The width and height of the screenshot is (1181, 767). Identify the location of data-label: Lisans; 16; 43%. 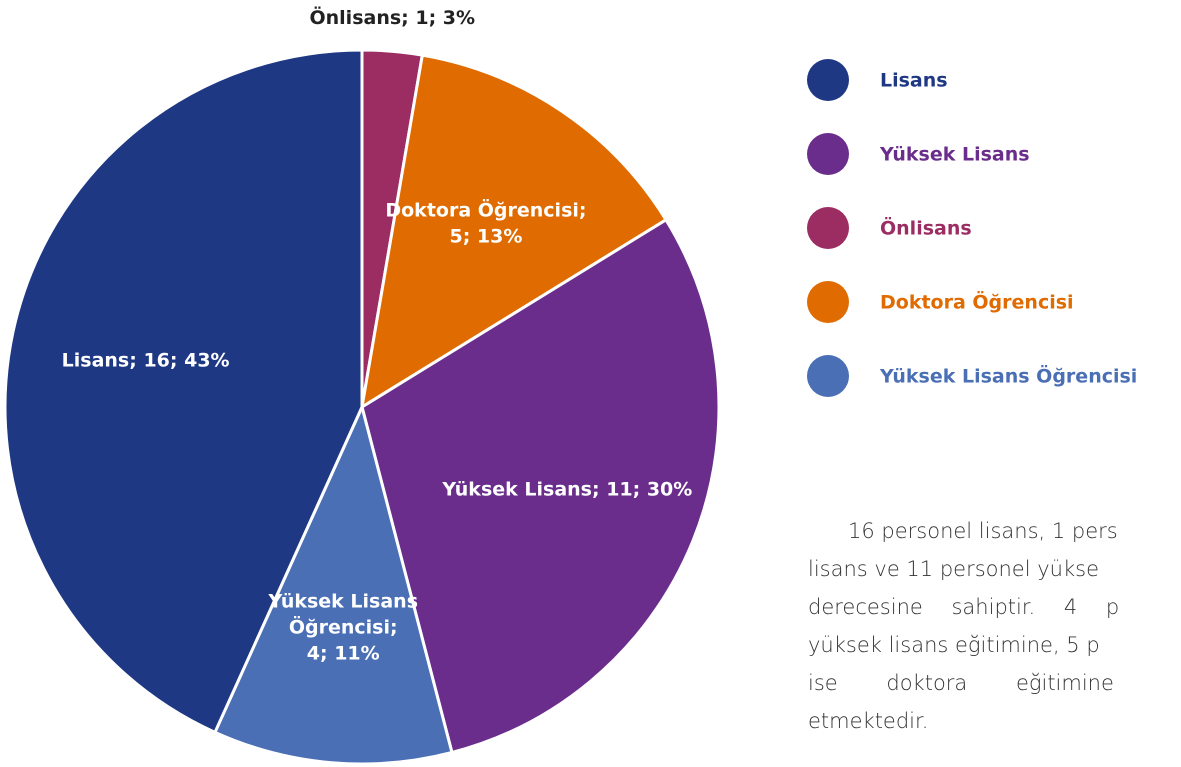
(146, 360).